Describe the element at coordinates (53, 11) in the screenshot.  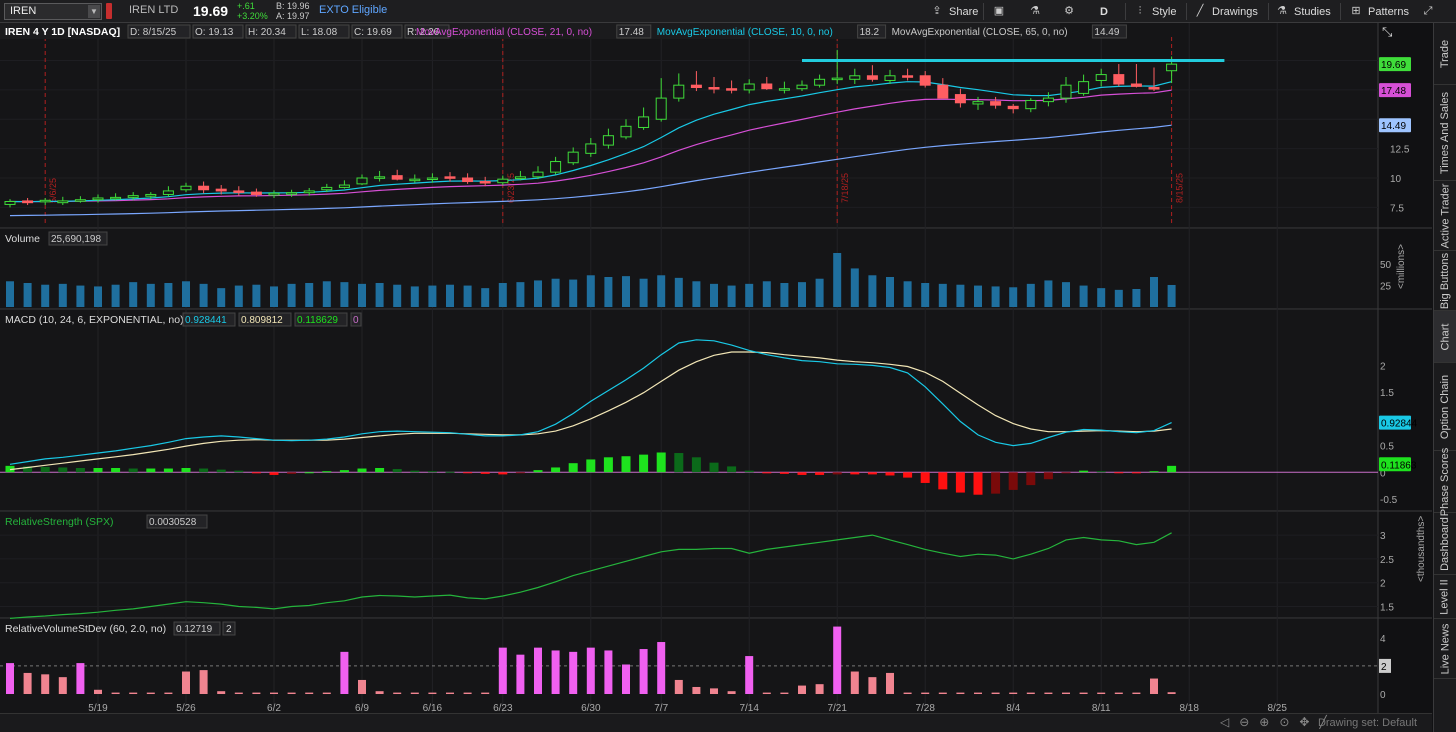
I see `symbol-input: IREN ▼` at that location.